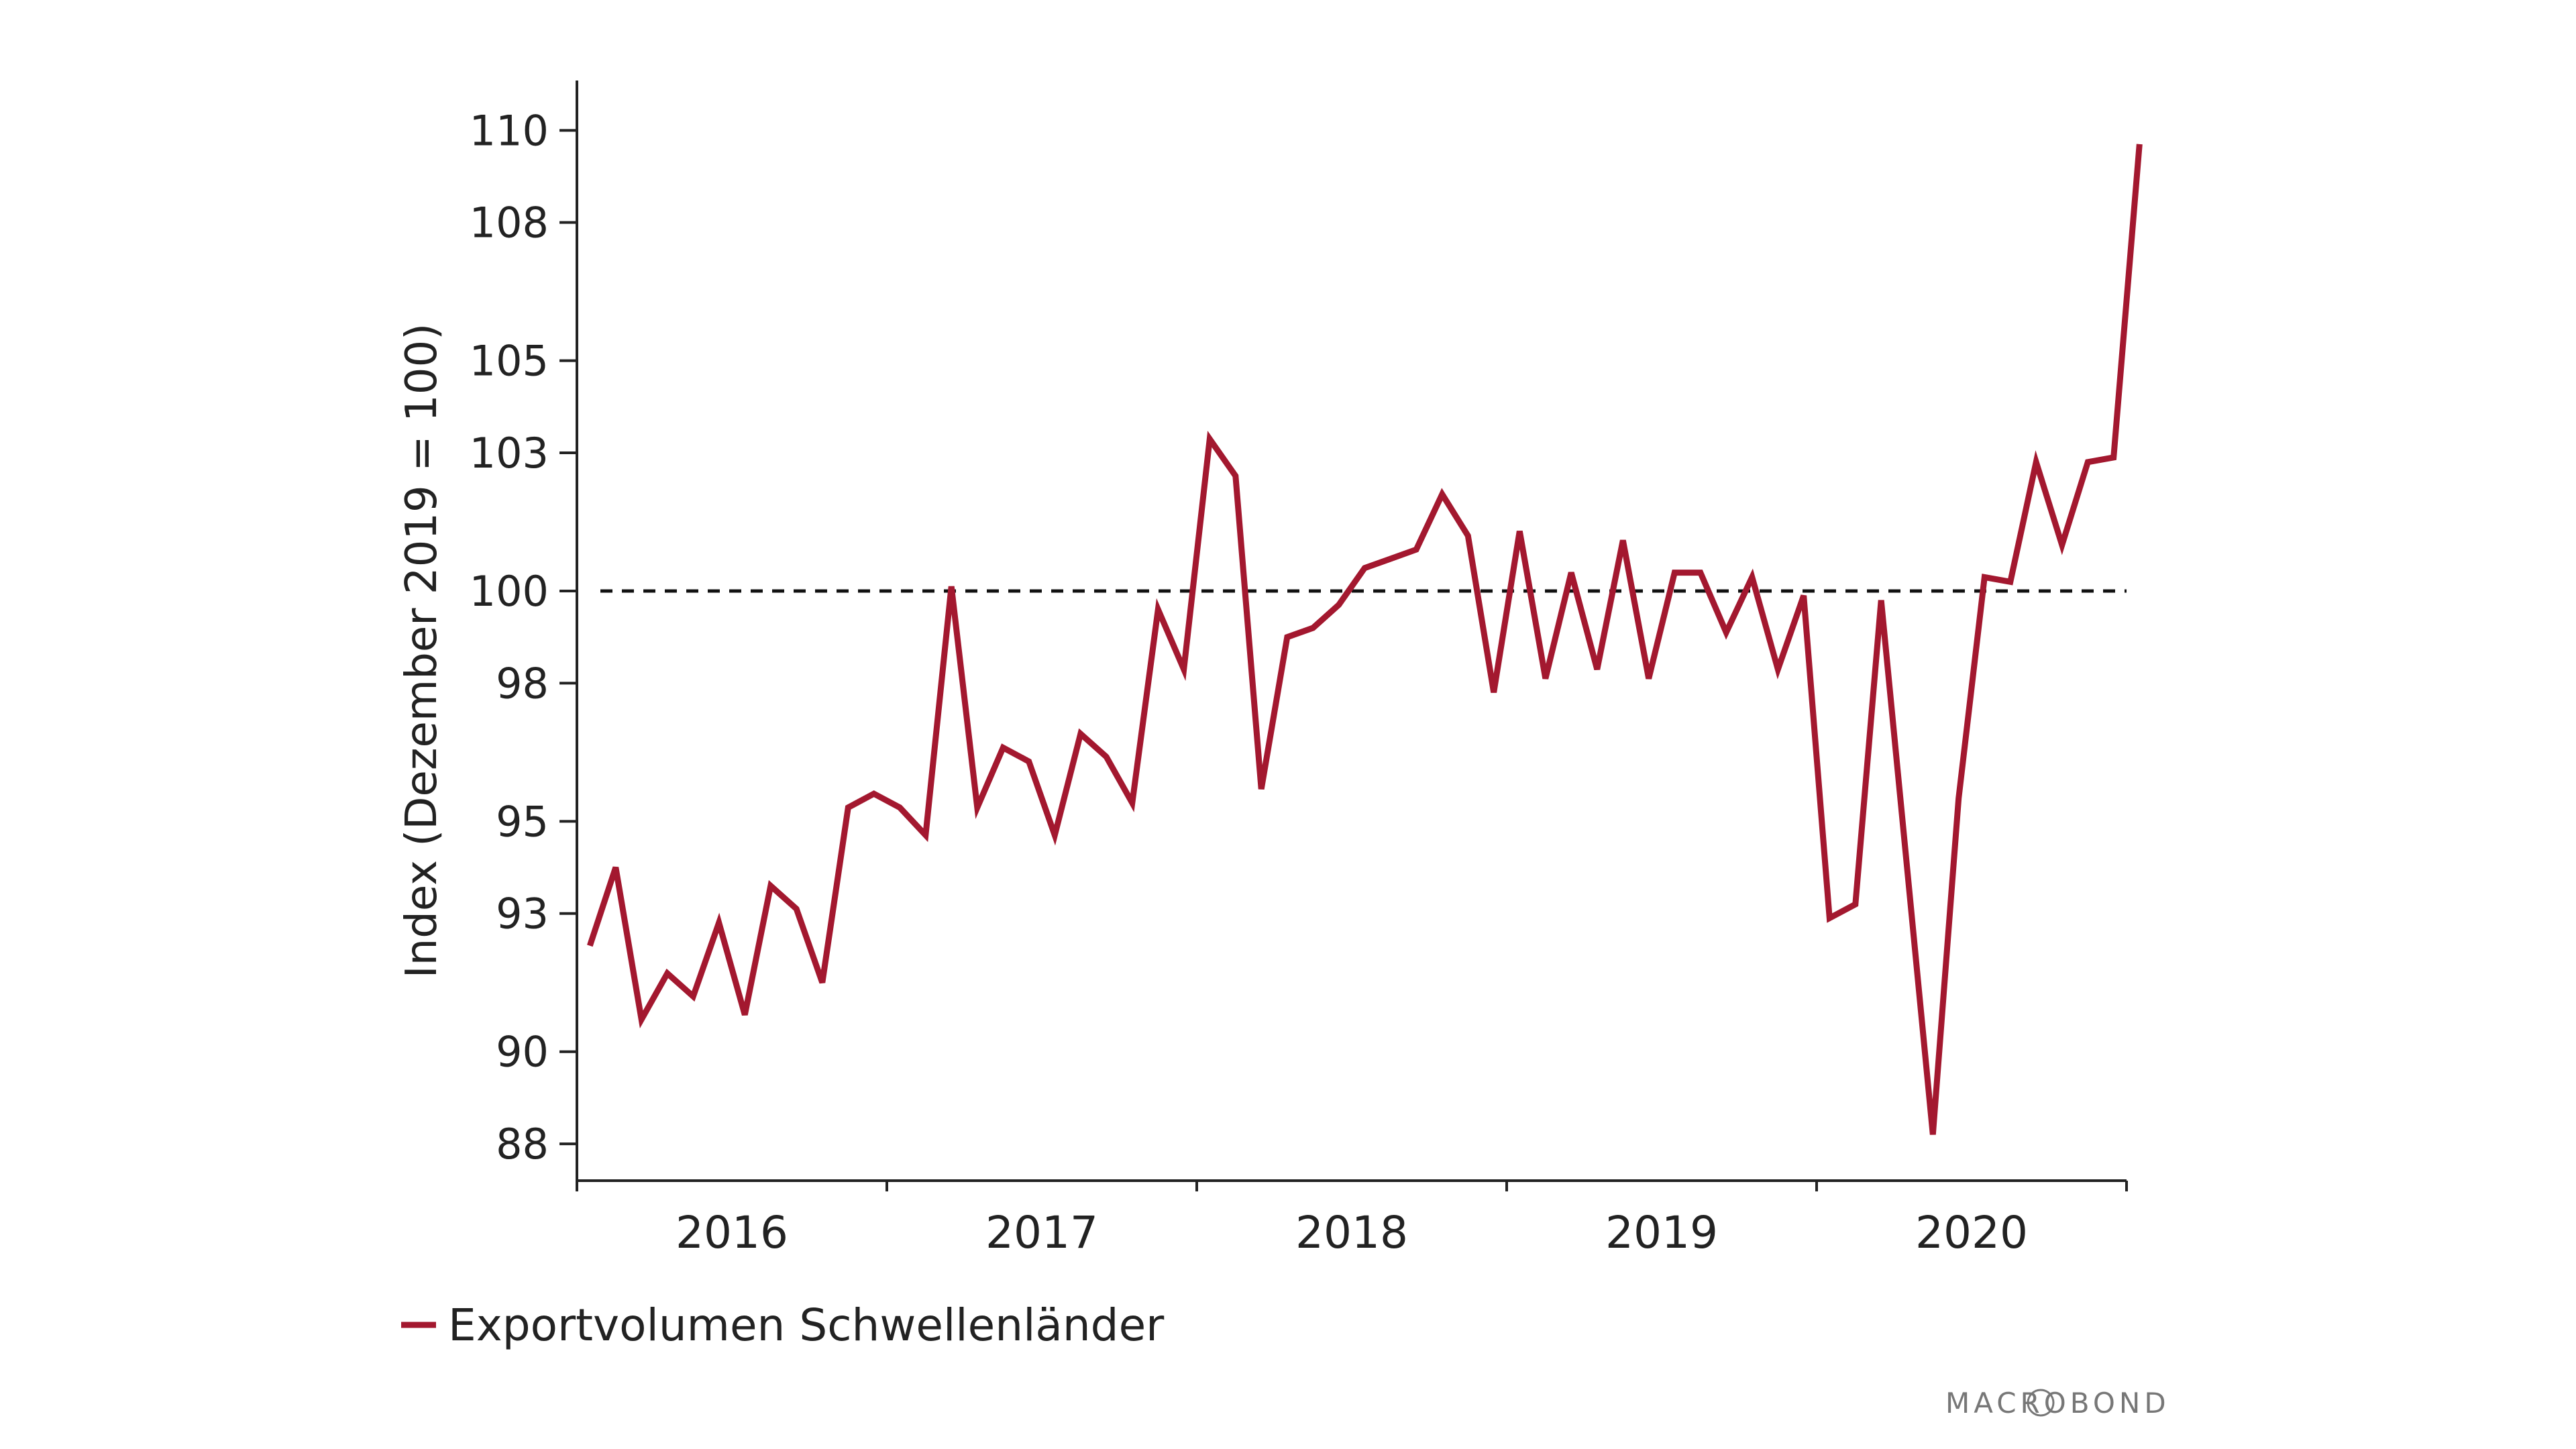 Image resolution: width=2576 pixels, height=1449 pixels. I want to click on y-tick-label: 98, so click(522, 683).